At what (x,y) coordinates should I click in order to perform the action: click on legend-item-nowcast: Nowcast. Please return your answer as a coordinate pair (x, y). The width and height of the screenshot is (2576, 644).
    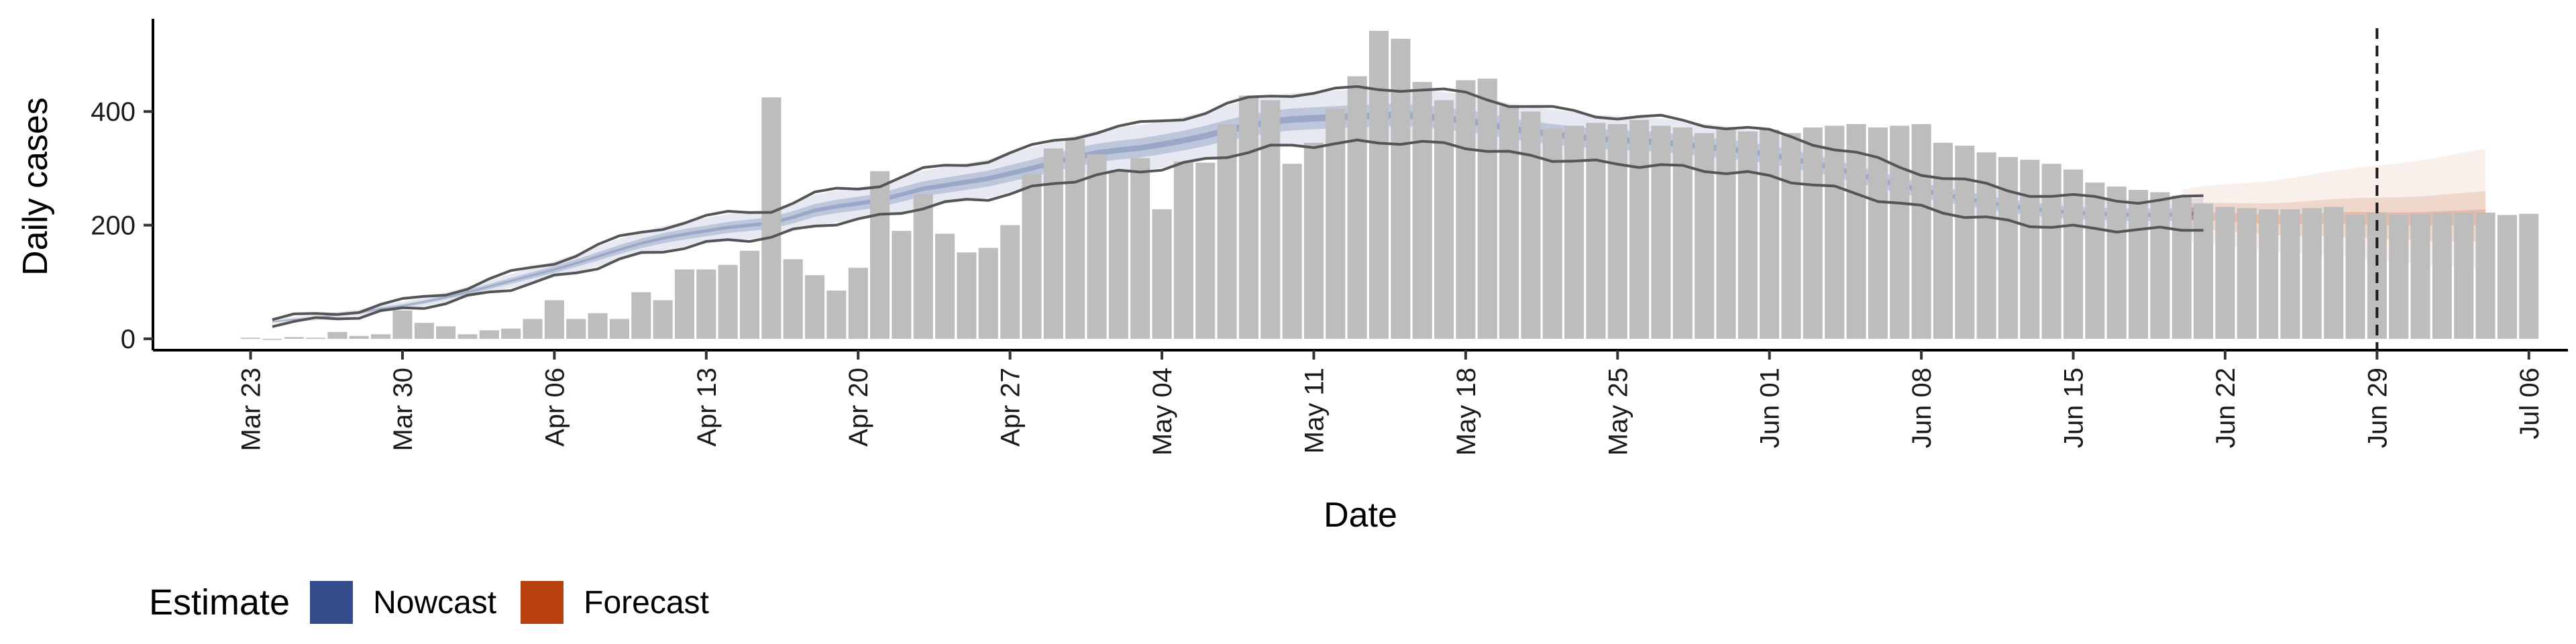
    Looking at the image, I should click on (403, 602).